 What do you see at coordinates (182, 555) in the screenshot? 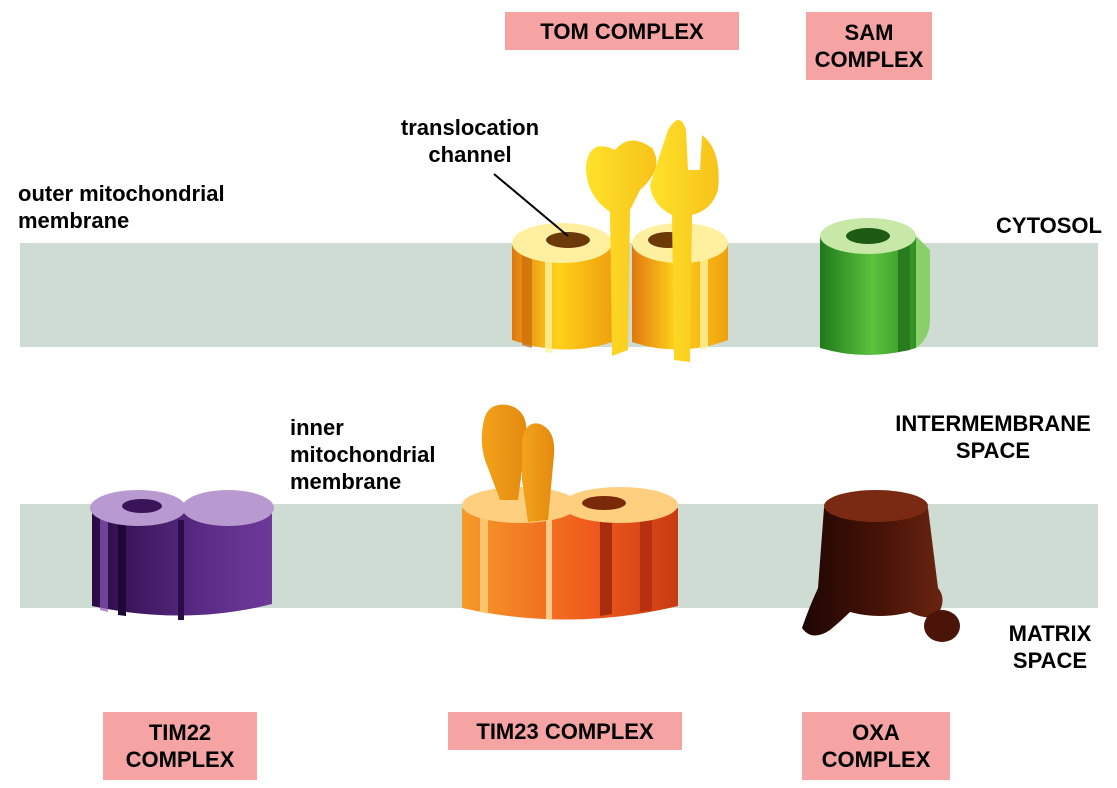
I see `tim22-complex-protein` at bounding box center [182, 555].